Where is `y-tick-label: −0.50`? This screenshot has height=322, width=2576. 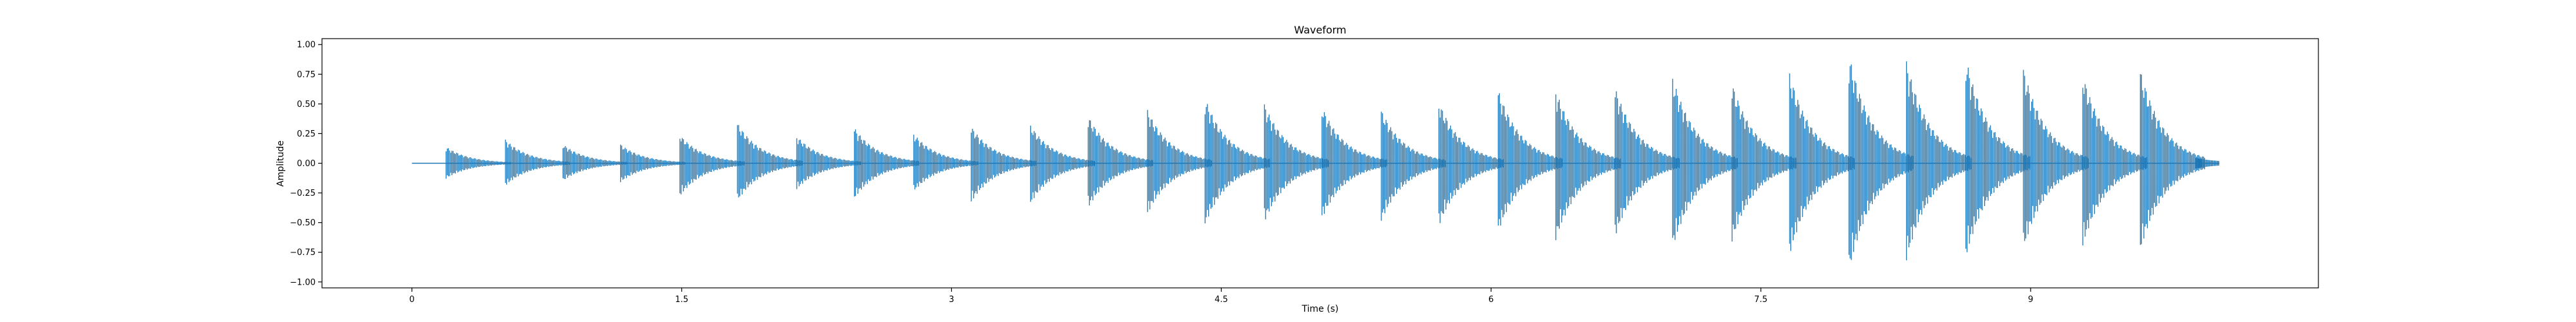
y-tick-label: −0.50 is located at coordinates (303, 223).